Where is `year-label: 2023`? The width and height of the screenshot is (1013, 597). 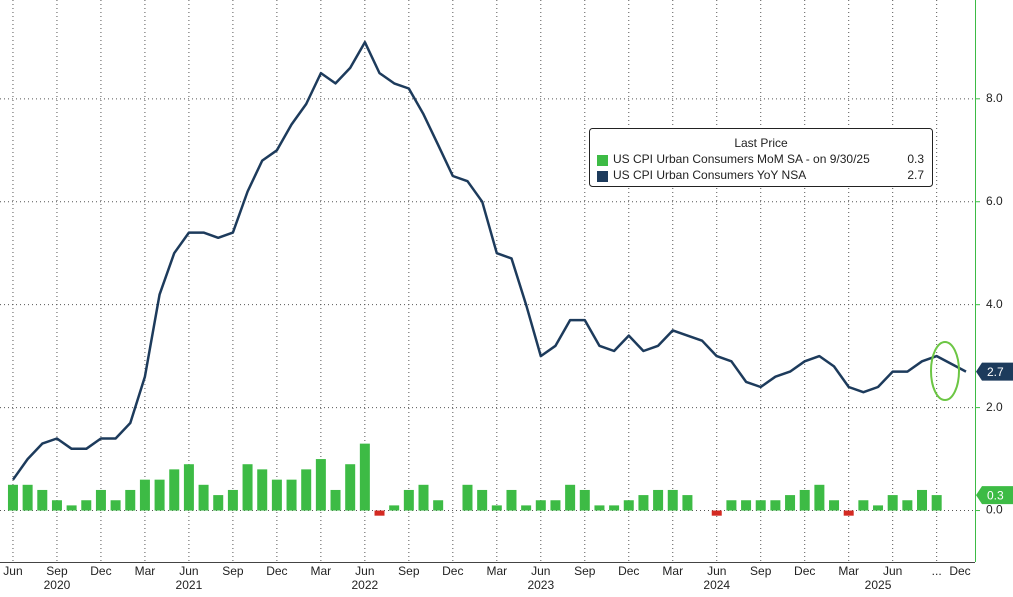 year-label: 2023 is located at coordinates (540, 585).